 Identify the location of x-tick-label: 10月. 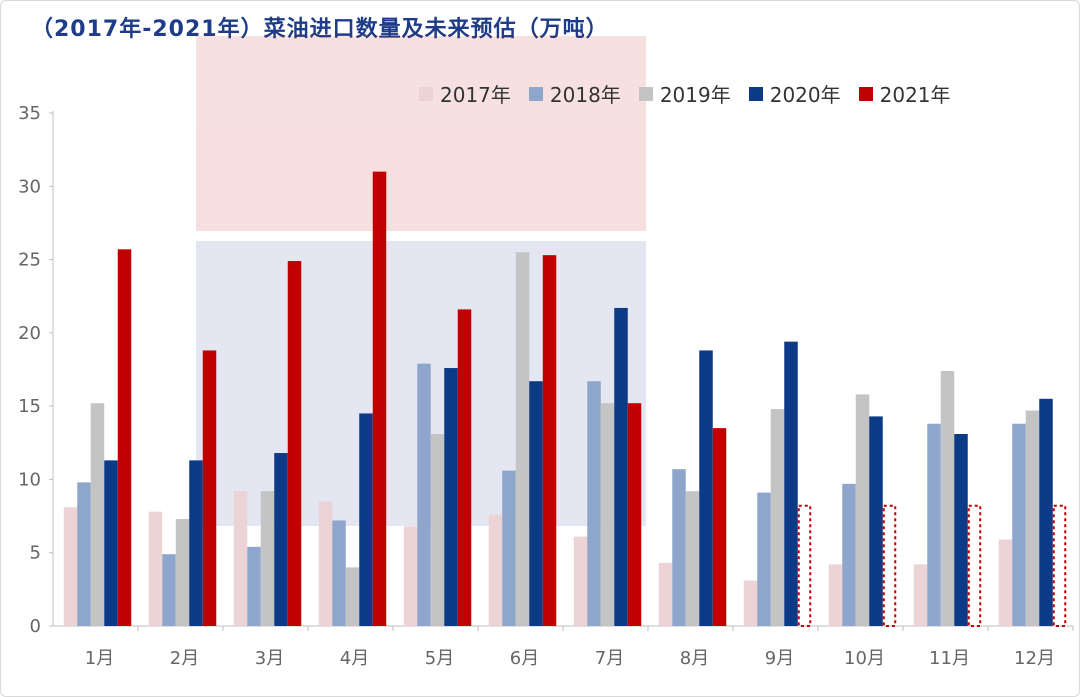
(864, 658).